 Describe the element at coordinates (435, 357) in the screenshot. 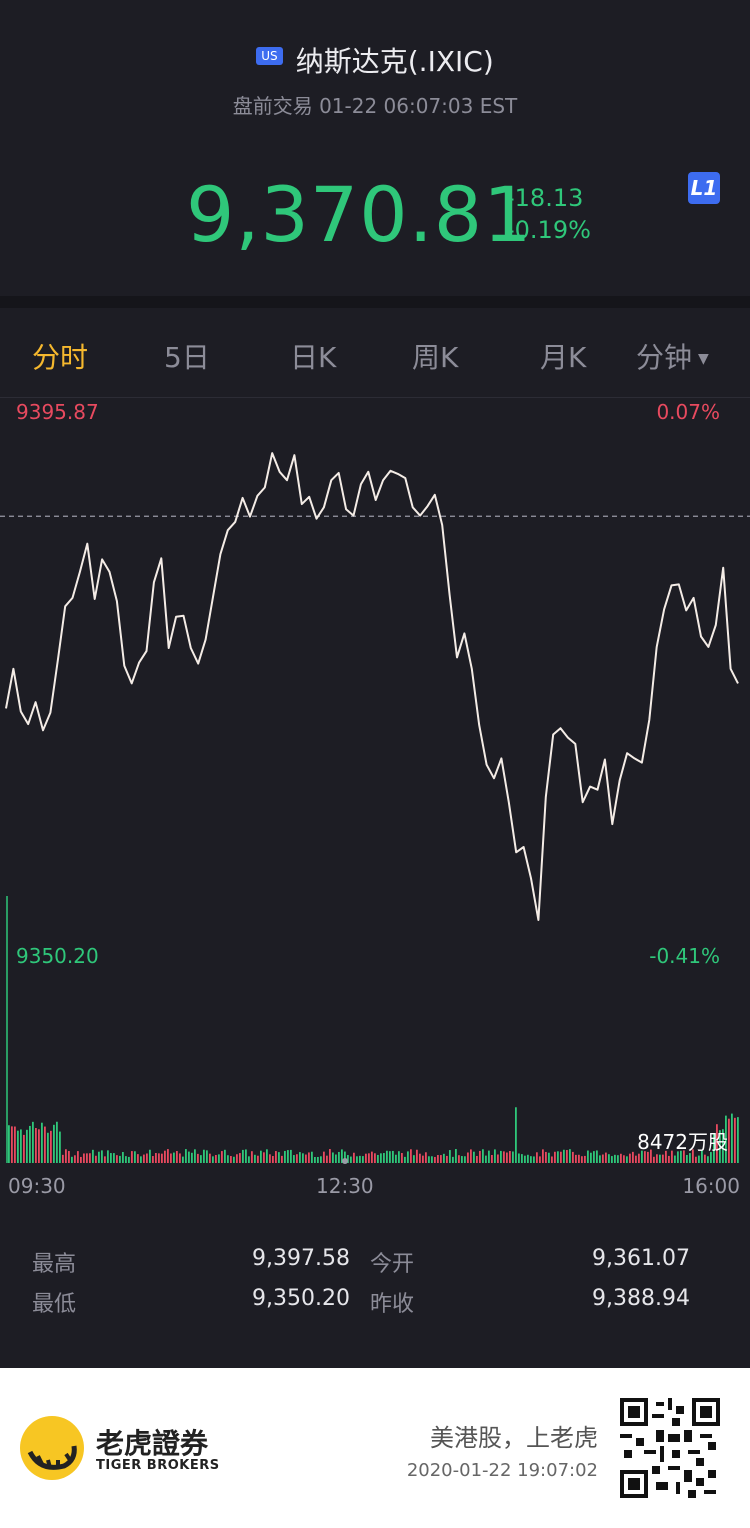

I see `tab-weekly-k: 周K` at that location.